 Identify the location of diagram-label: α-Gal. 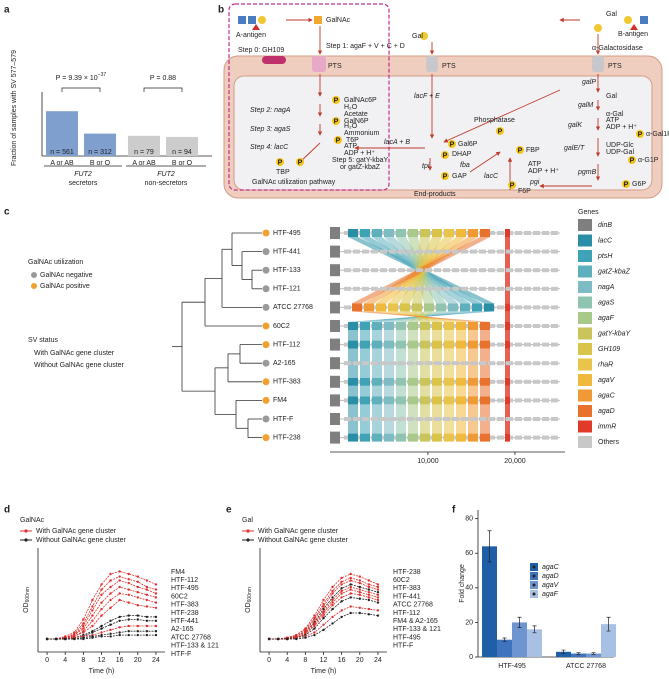
(615, 114).